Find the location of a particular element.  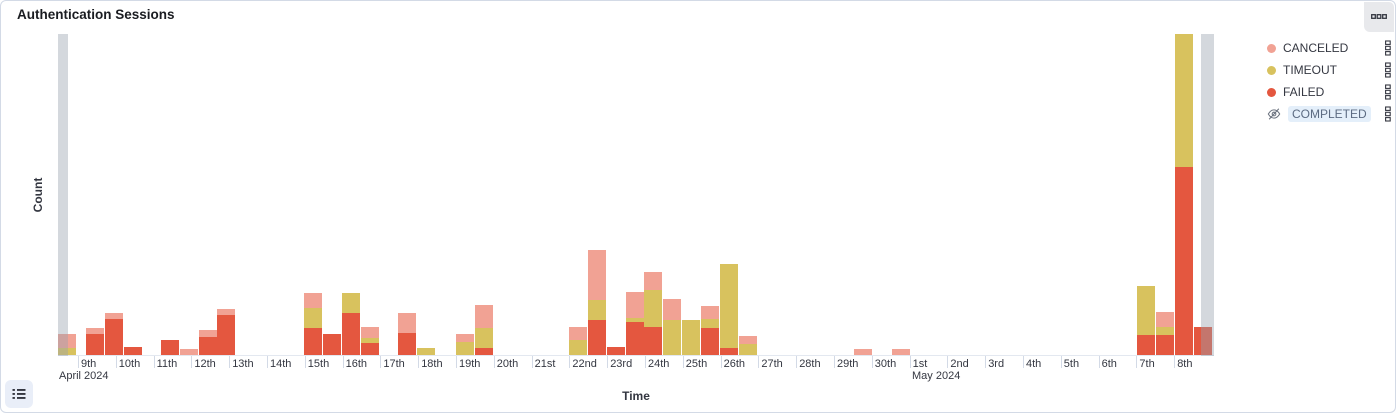

legend-label: TIMEOUT is located at coordinates (1310, 70).